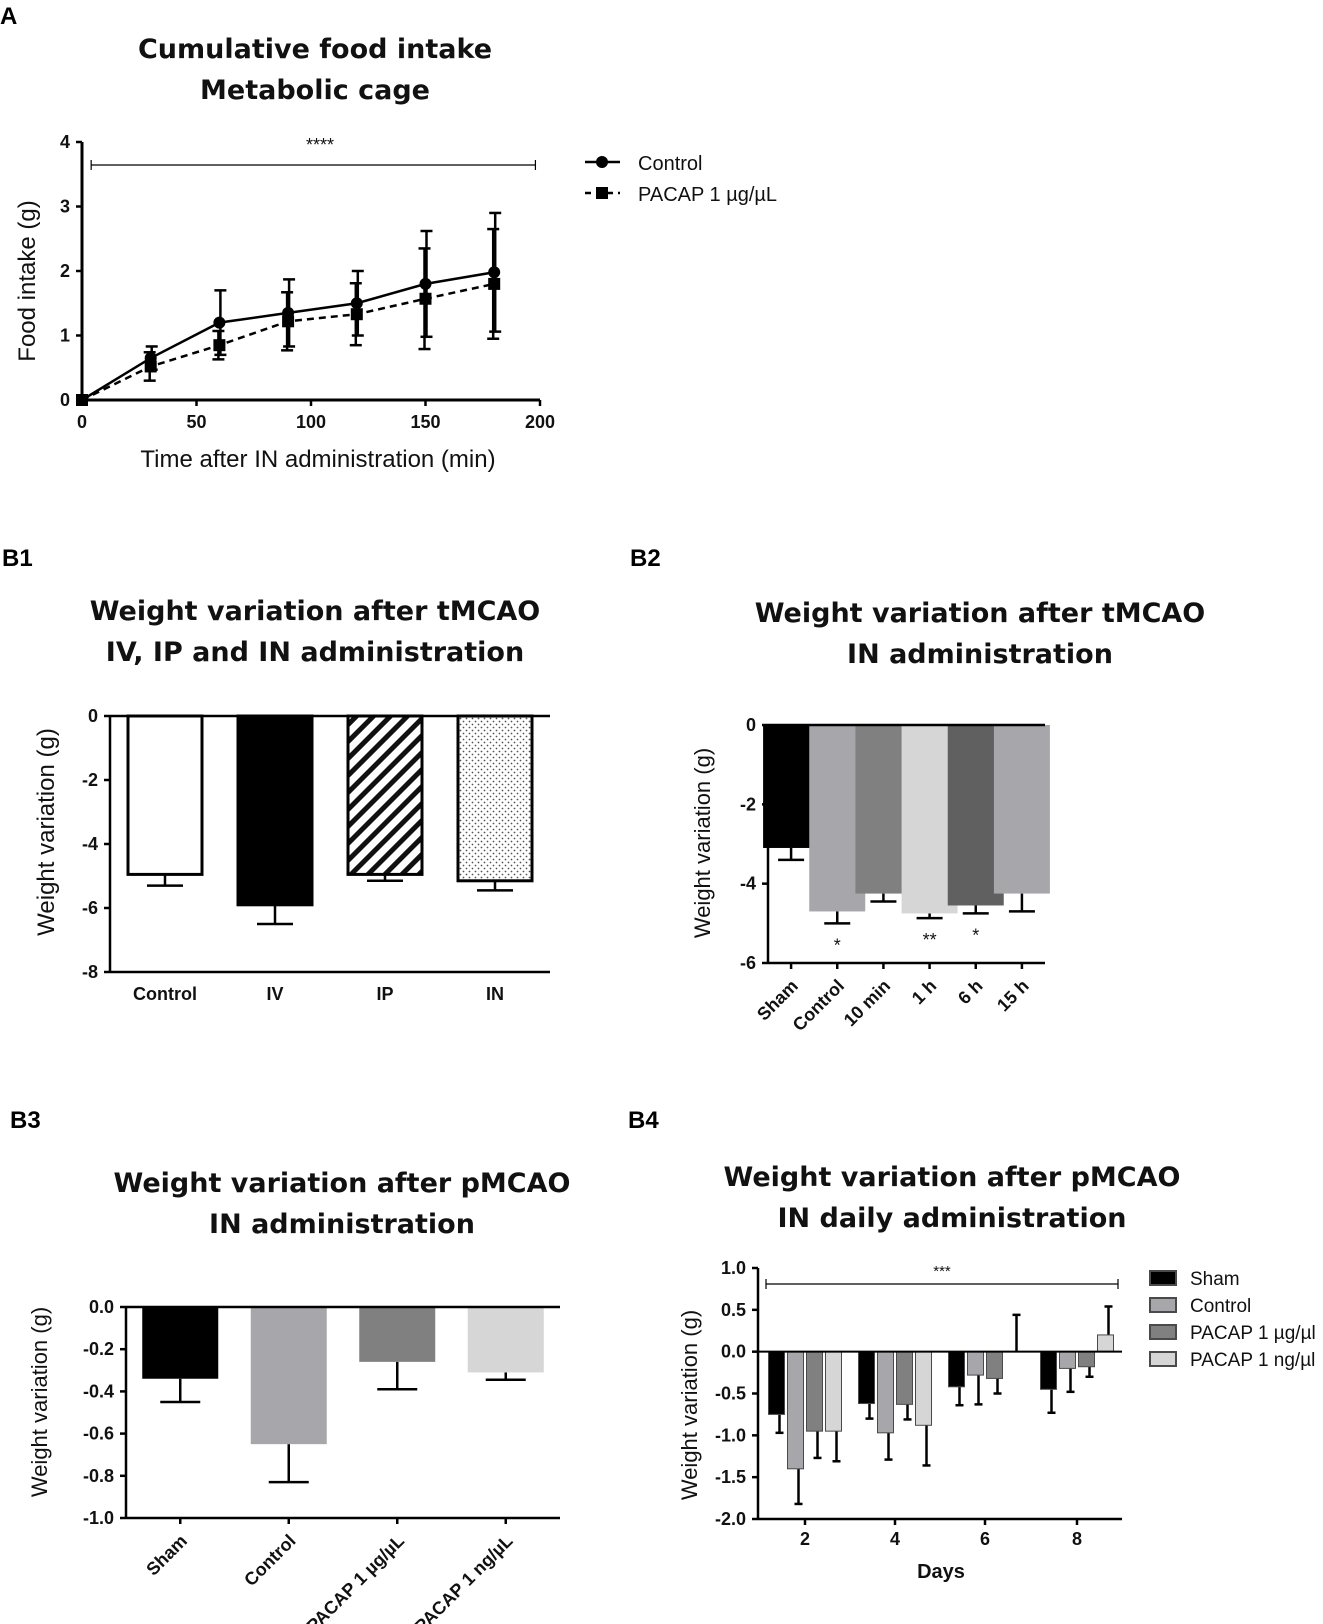 This screenshot has height=1624, width=1323. I want to click on legend-pacap-label: PACAP 1 µg/µL, so click(707, 195).